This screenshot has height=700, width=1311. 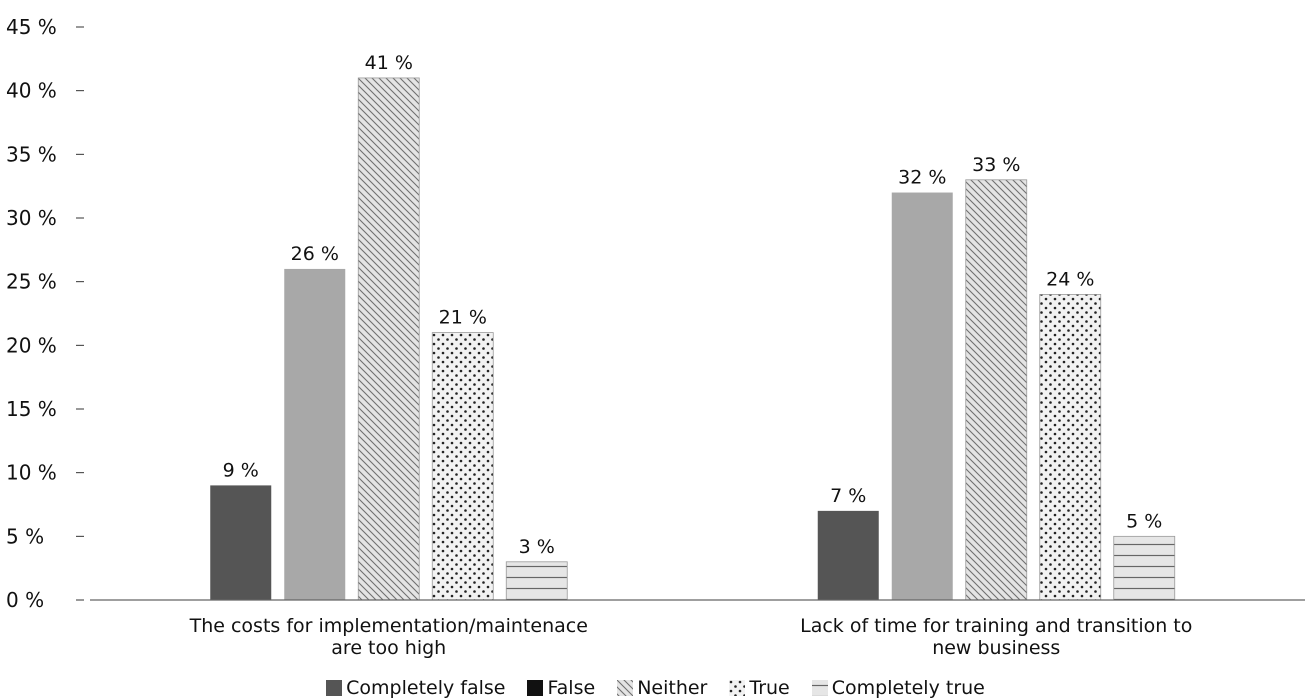 What do you see at coordinates (31, 154) in the screenshot?
I see `y-tick-label: 35 %` at bounding box center [31, 154].